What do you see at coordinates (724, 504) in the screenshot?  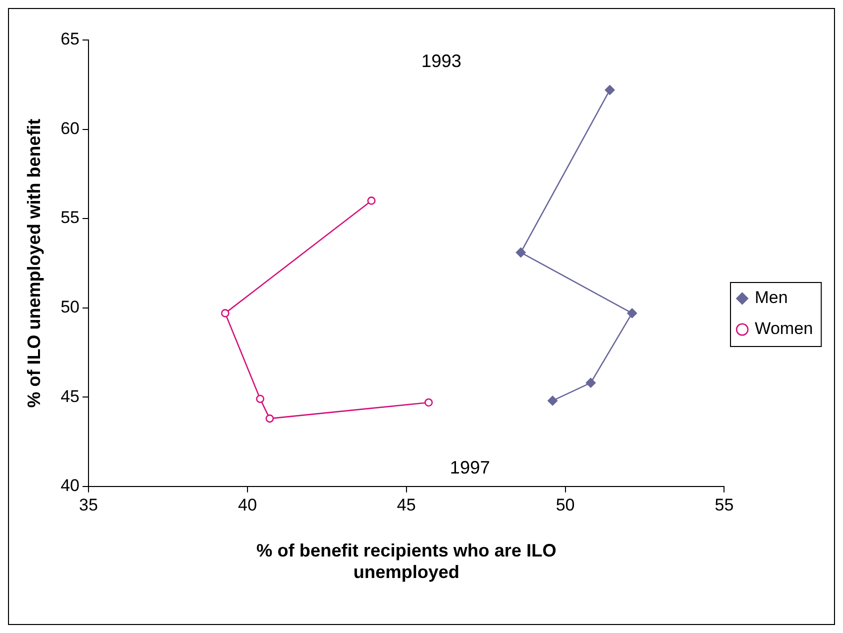 I see `x-tick-label: 55` at bounding box center [724, 504].